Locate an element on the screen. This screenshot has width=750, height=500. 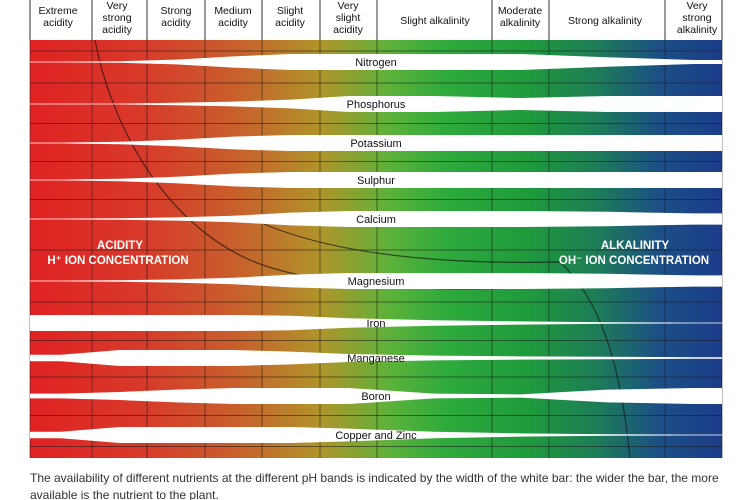
acidity-label-line2: H⁺ ION CONCENTRATION is located at coordinates (117, 261).